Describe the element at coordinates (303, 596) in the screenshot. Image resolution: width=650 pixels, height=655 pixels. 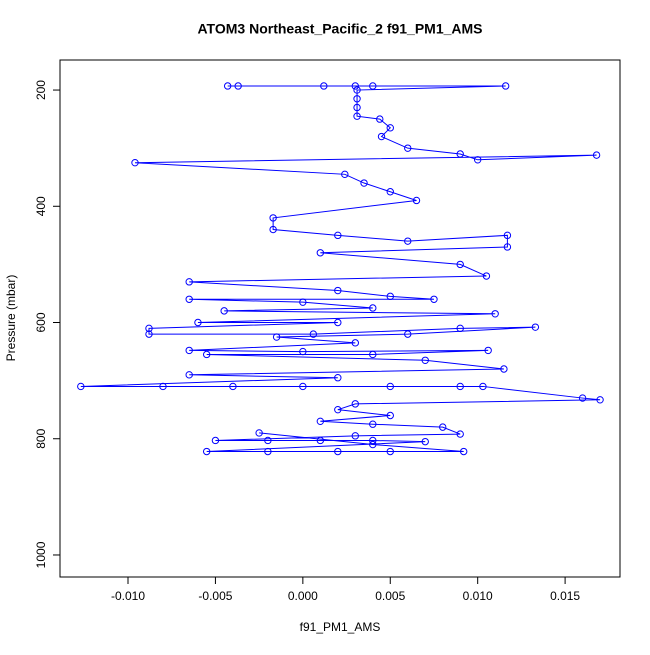
I see `x-tick-label: 0.000` at that location.